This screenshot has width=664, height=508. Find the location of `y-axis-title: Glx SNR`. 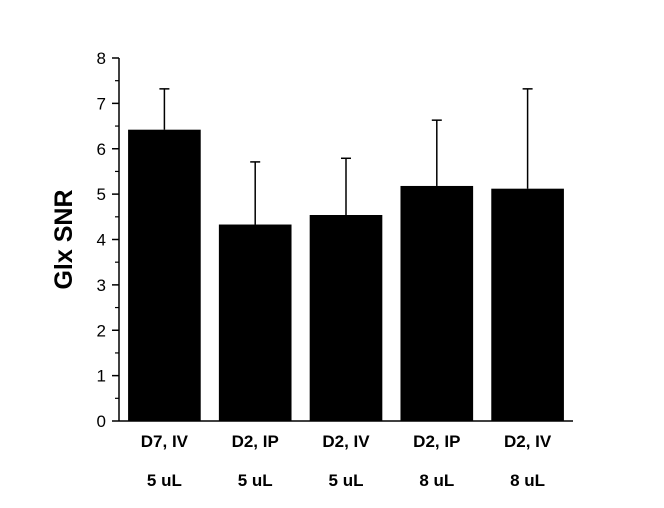

y-axis-title: Glx SNR is located at coordinates (64, 239).